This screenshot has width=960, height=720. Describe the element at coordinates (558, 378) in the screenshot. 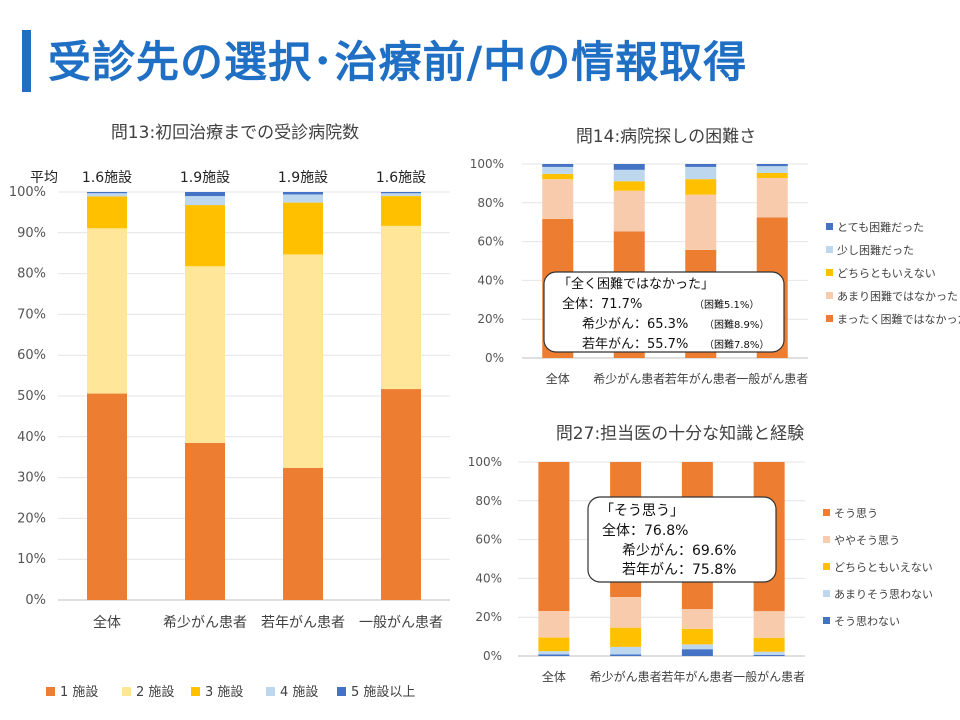

I see `q14-category-label: 全体` at that location.